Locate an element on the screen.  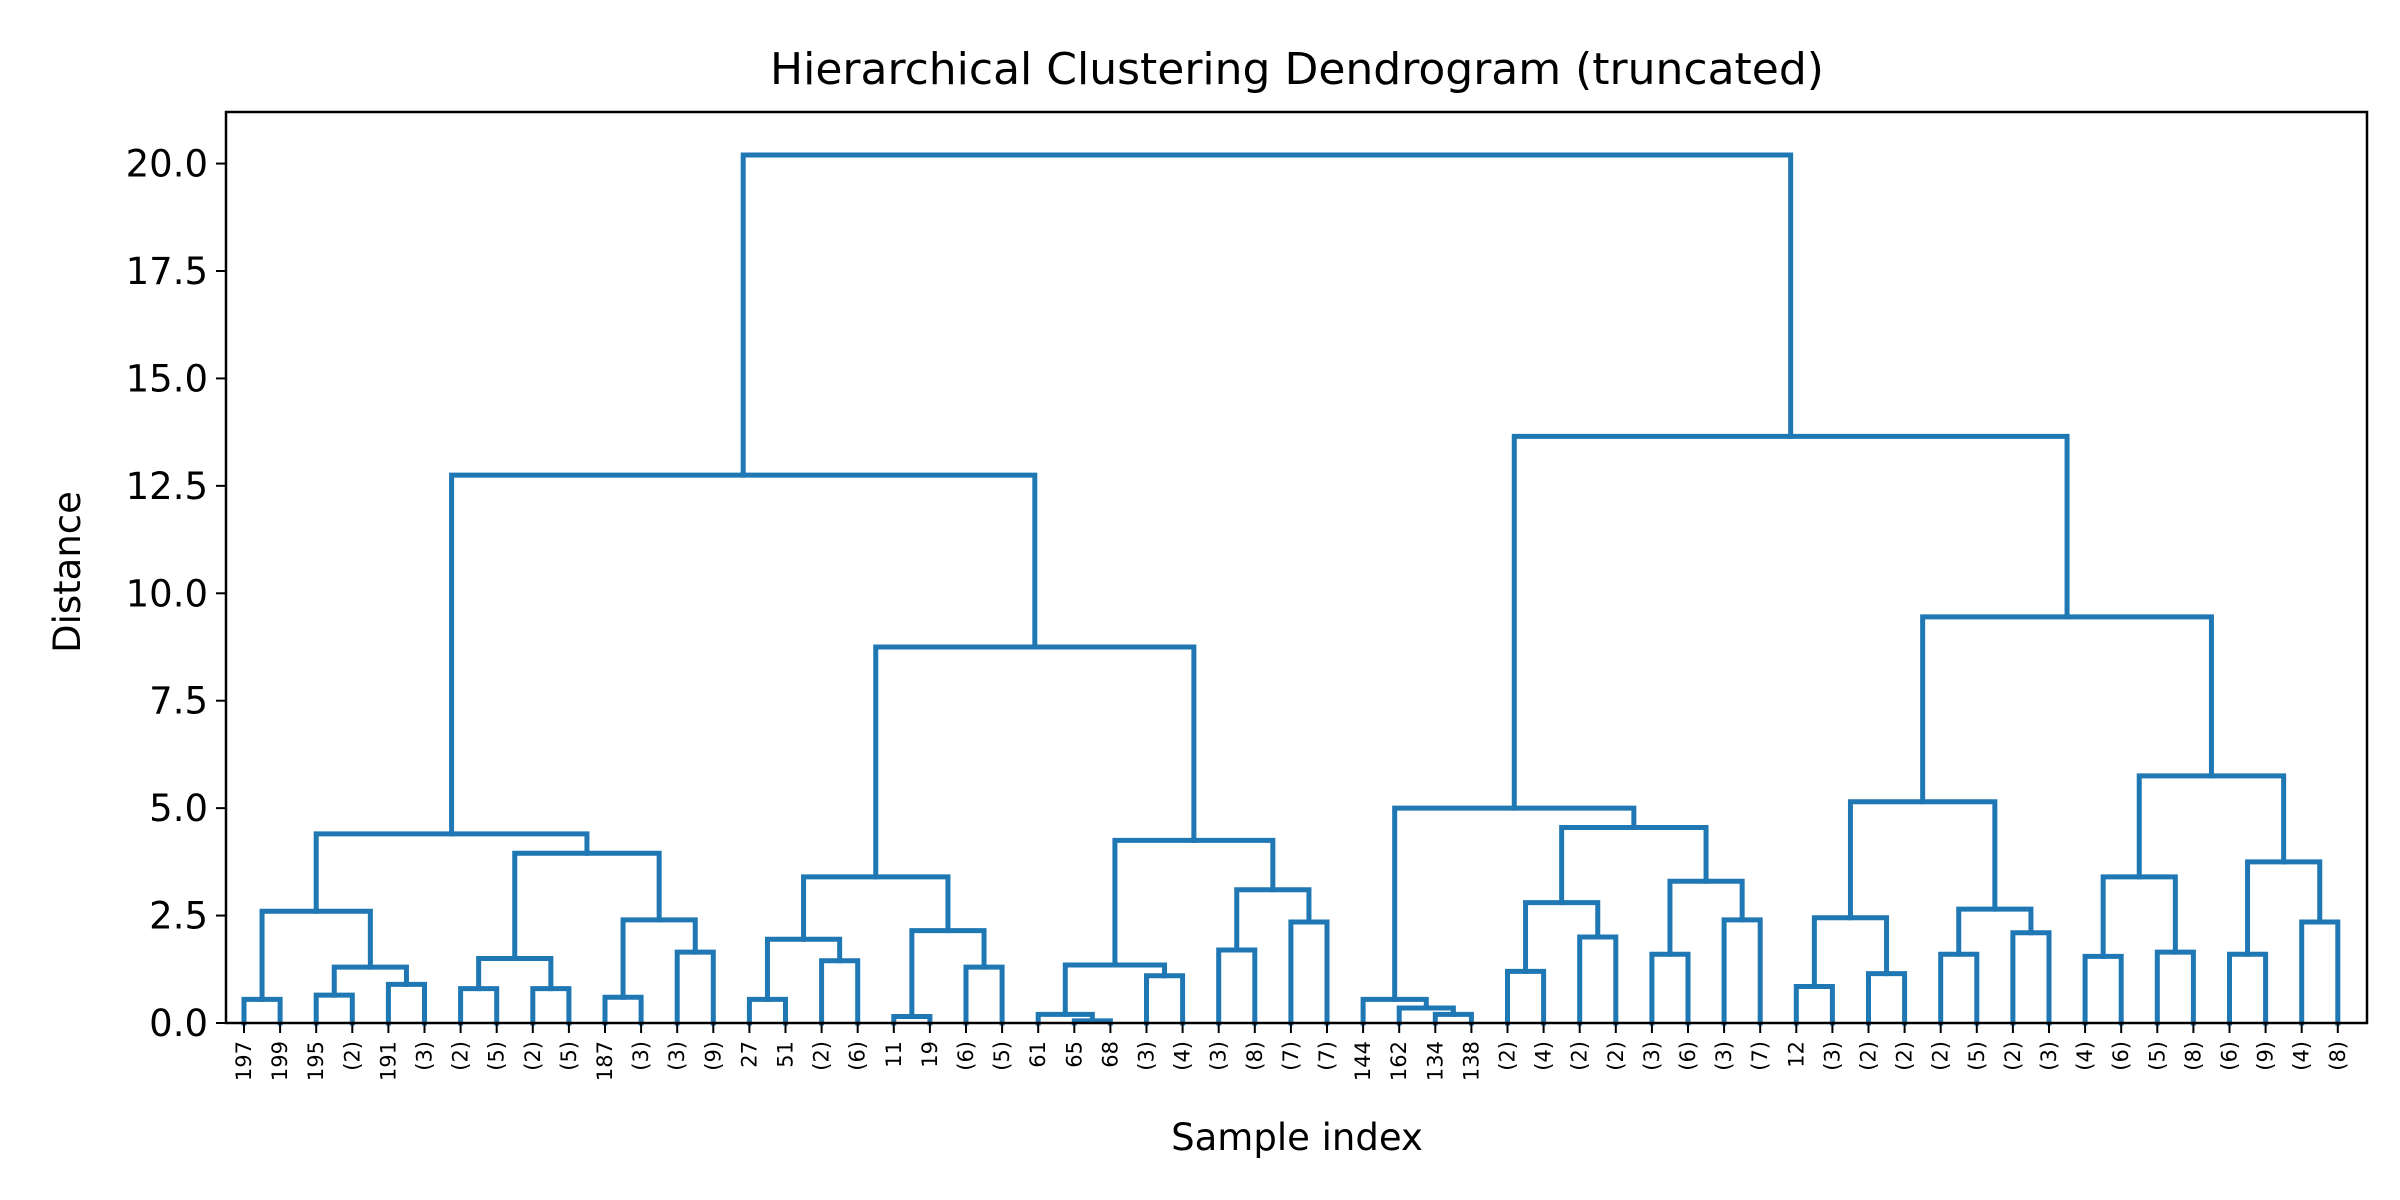
x-axis-label: Sample index is located at coordinates (1297, 1137).